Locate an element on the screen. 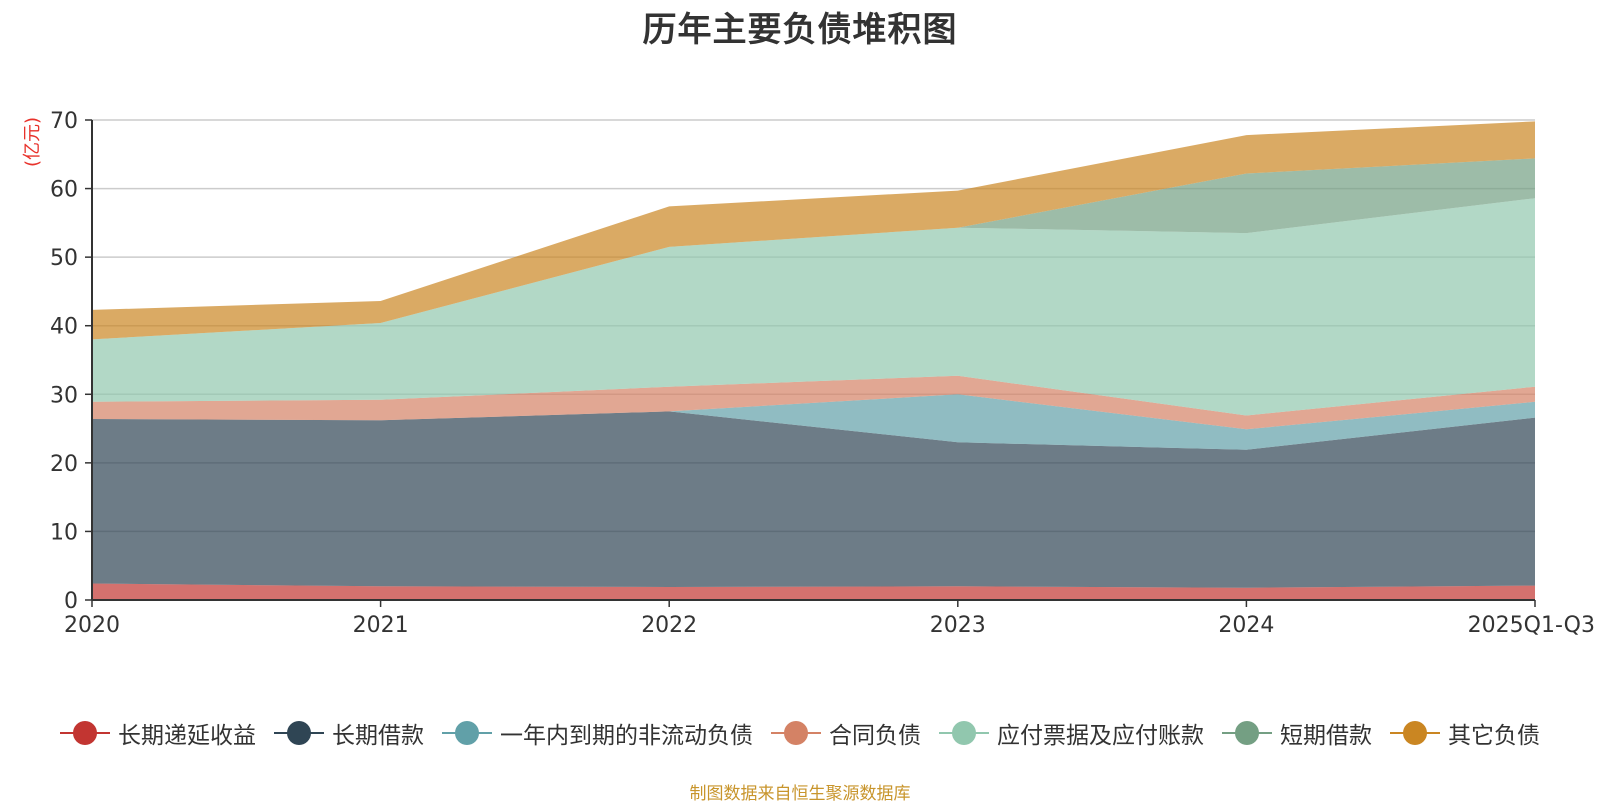  legend-label: 长期递延收益 is located at coordinates (187, 736).